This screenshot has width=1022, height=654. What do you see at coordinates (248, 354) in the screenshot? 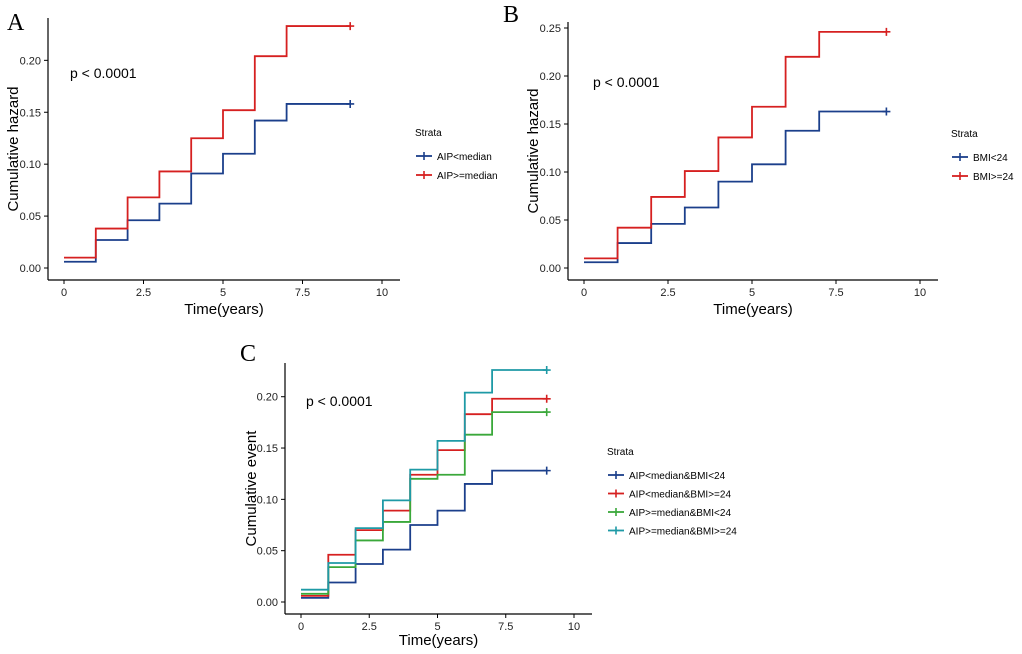
I see `panel-letter: C` at bounding box center [248, 354].